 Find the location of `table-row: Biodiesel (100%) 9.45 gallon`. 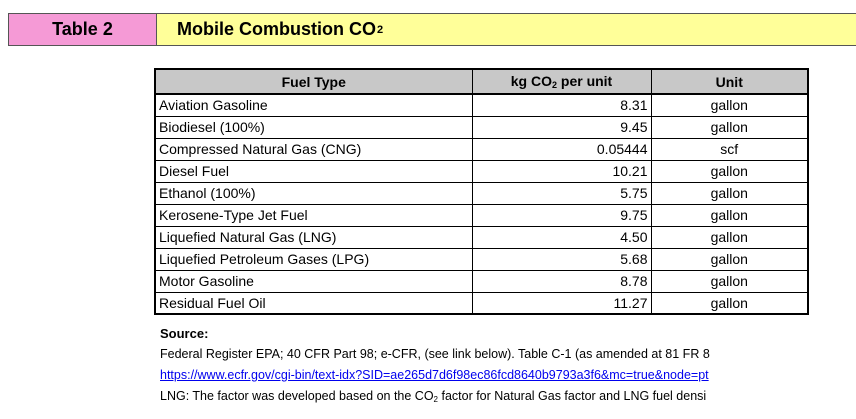

table-row: Biodiesel (100%) 9.45 gallon is located at coordinates (481, 127).